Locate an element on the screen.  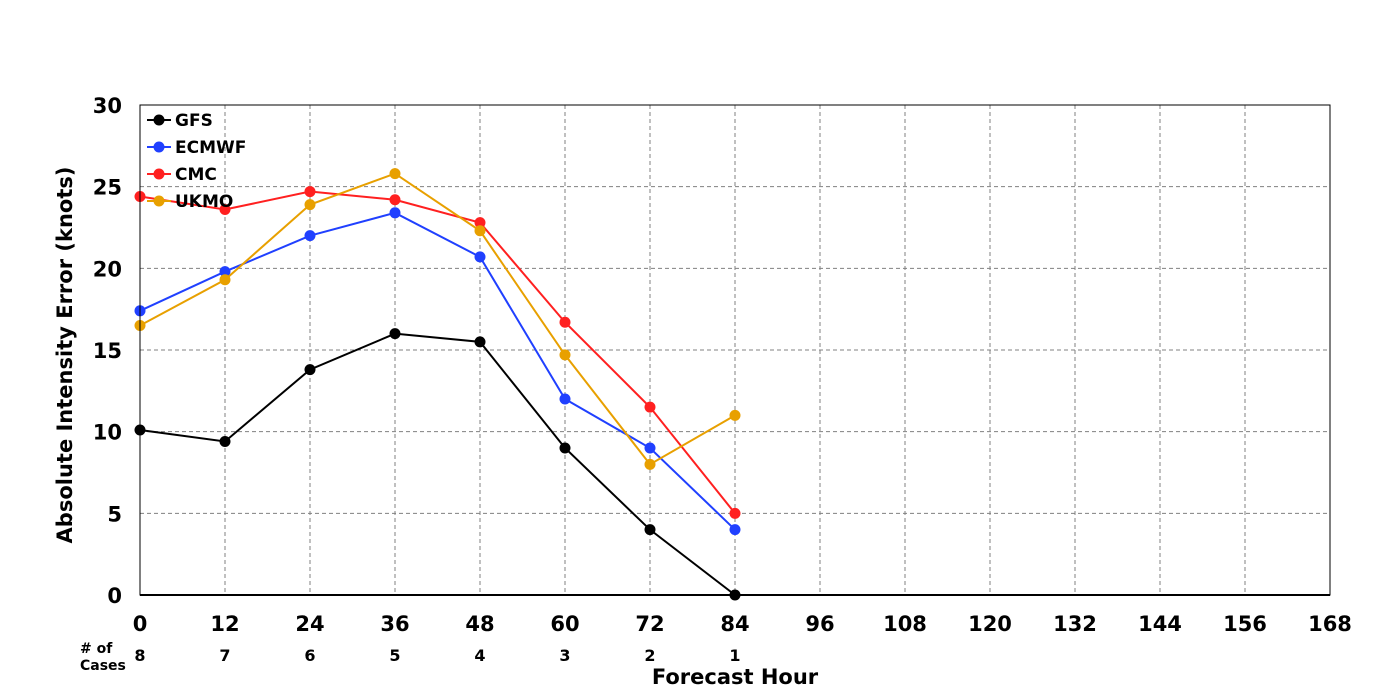
x-tick-label: 12 is located at coordinates (224, 624).